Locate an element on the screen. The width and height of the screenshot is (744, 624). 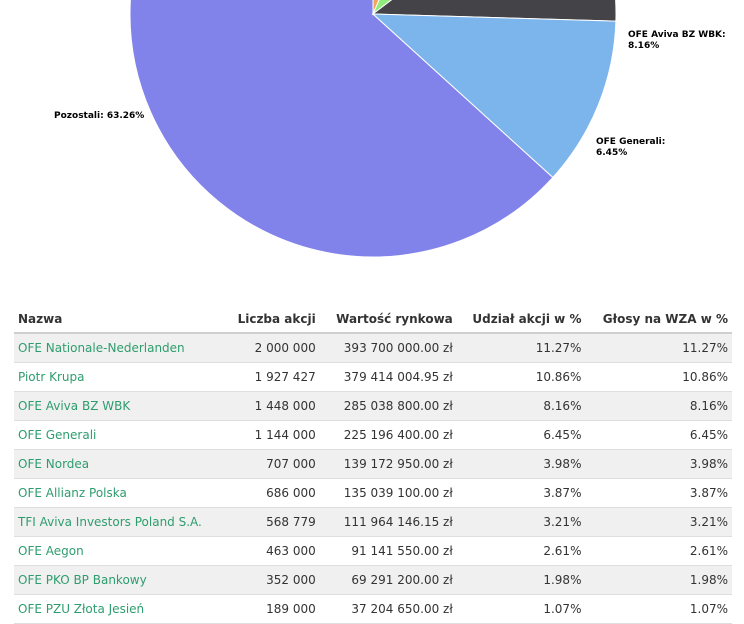
market-value-cell: 111 964 146.15 zł is located at coordinates (388, 522).